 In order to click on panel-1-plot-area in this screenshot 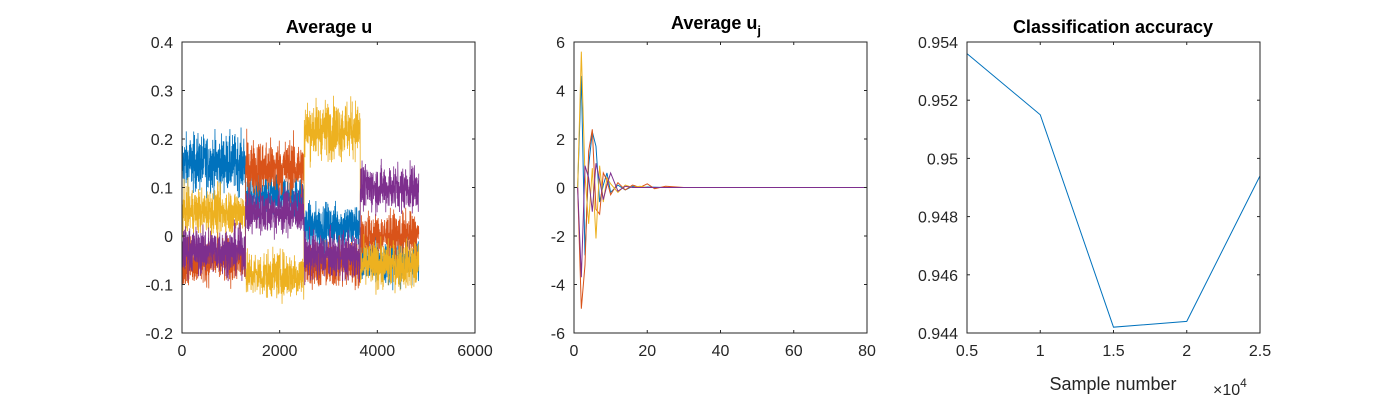, I will do `click(300, 199)`.